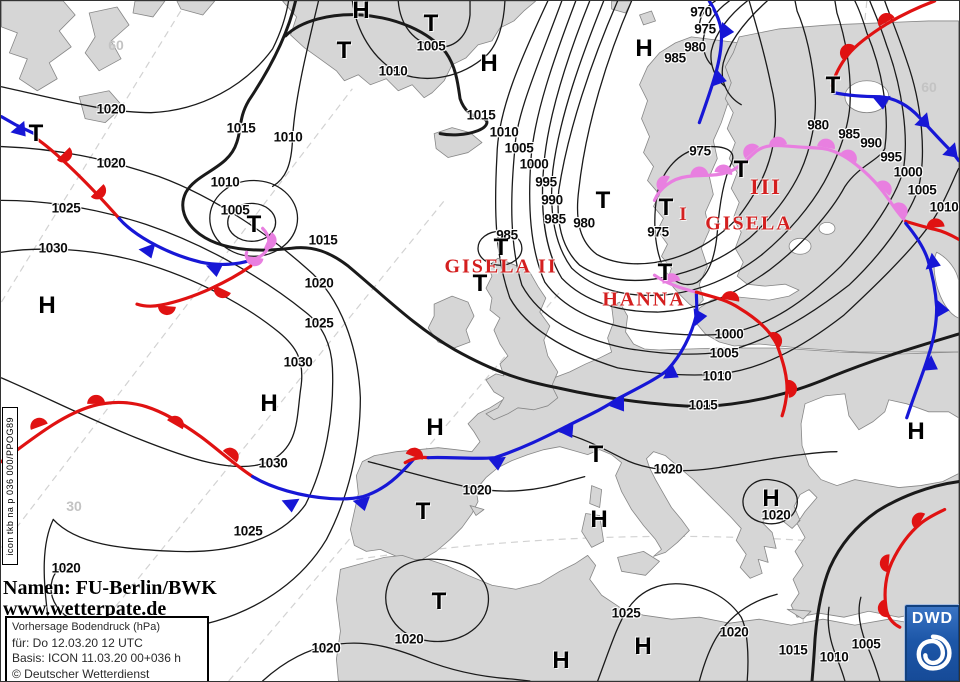 The height and width of the screenshot is (682, 960). I want to click on info-title: Vorhersage Bodendruck (hPa), so click(86, 627).